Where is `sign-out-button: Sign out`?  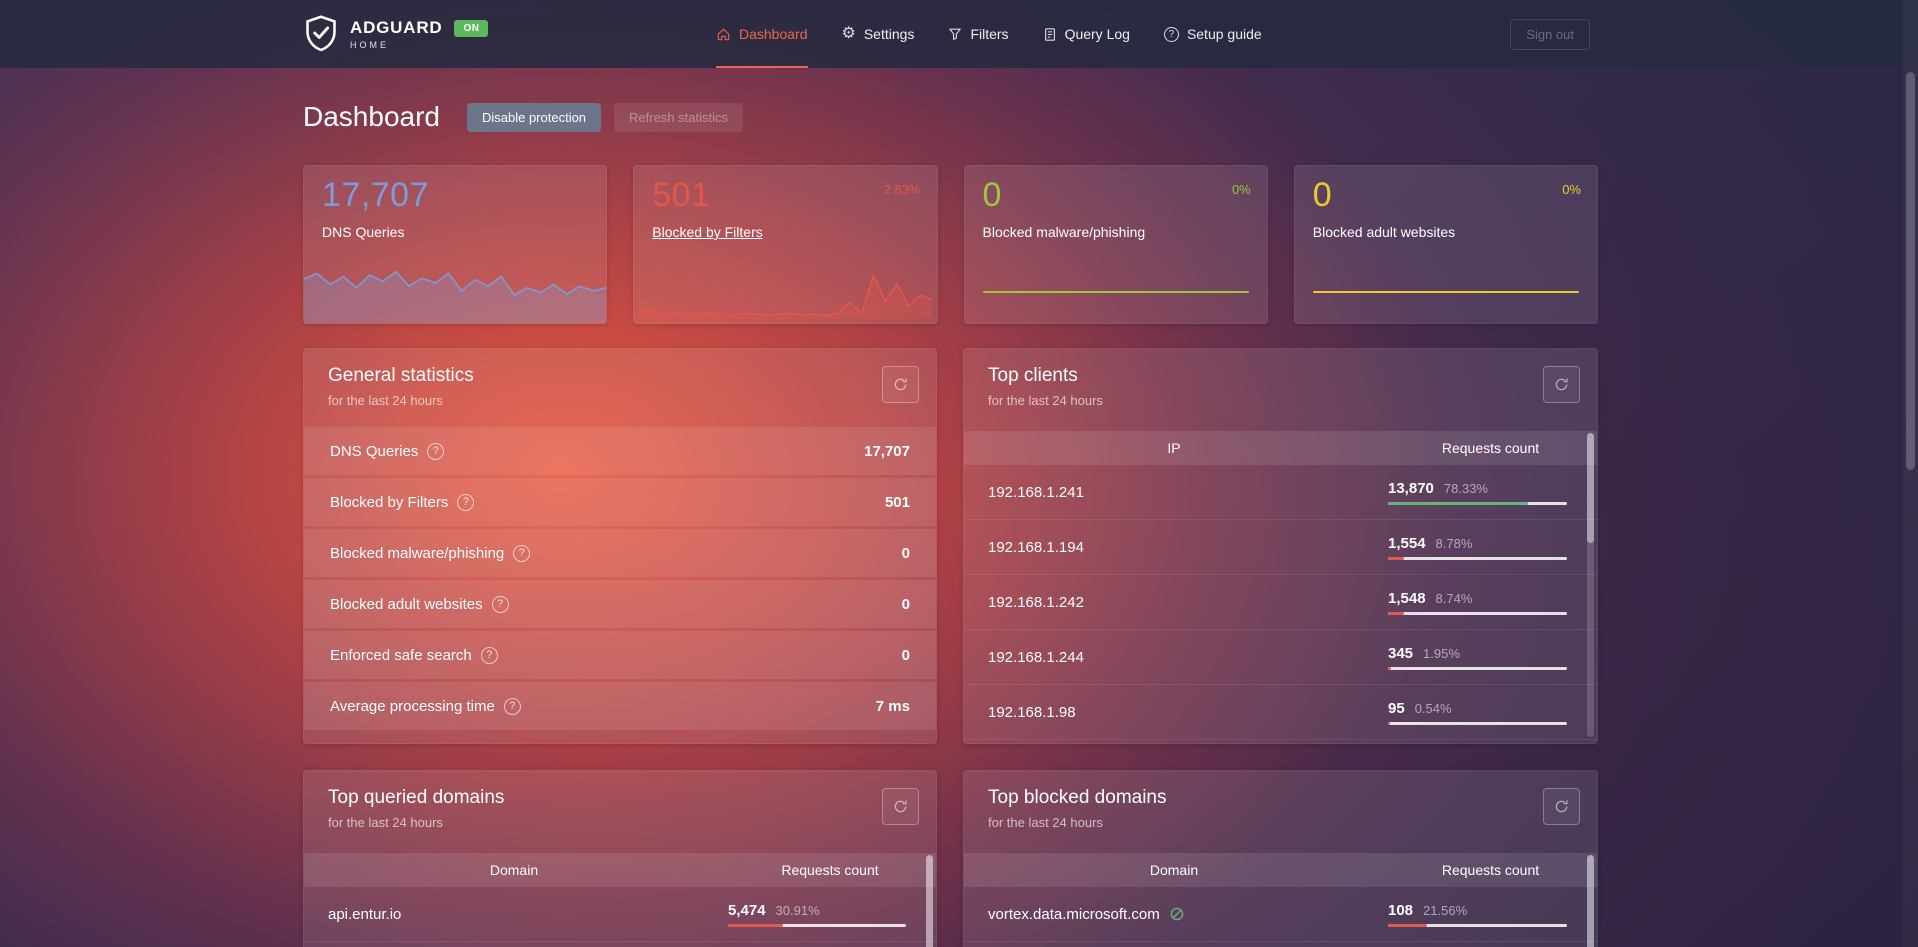 sign-out-button: Sign out is located at coordinates (1550, 34).